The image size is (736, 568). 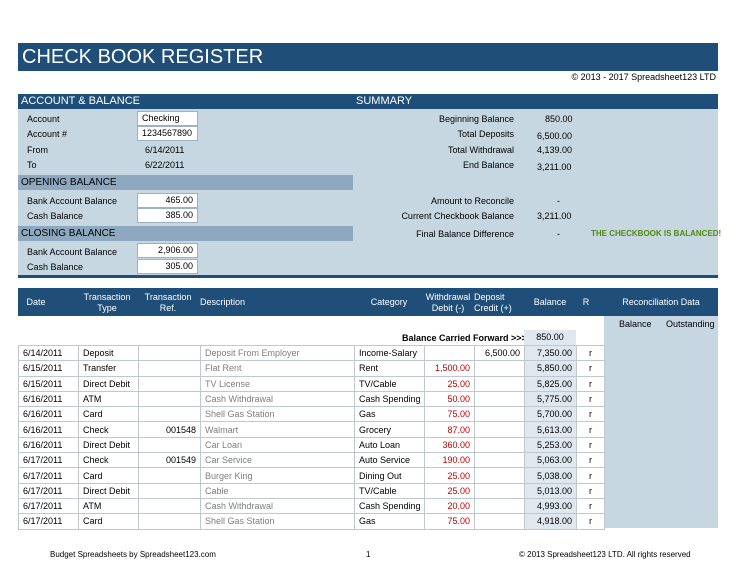 What do you see at coordinates (277, 383) in the screenshot?
I see `row-description: TV License` at bounding box center [277, 383].